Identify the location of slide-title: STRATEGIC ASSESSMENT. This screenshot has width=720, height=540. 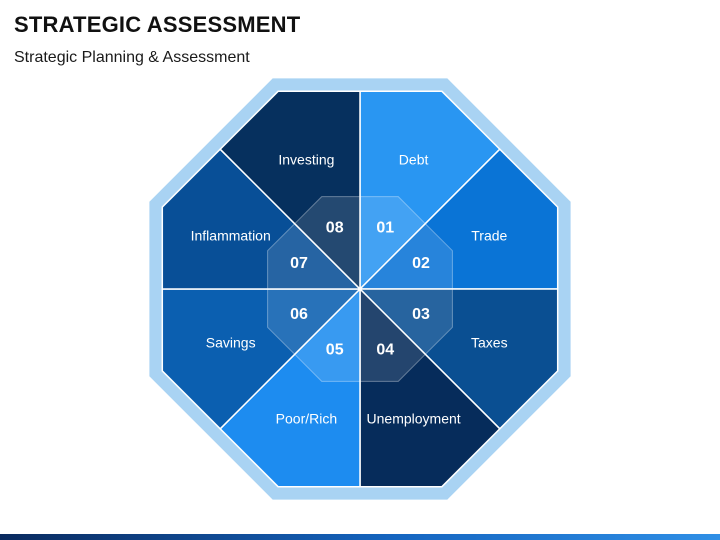
(157, 24).